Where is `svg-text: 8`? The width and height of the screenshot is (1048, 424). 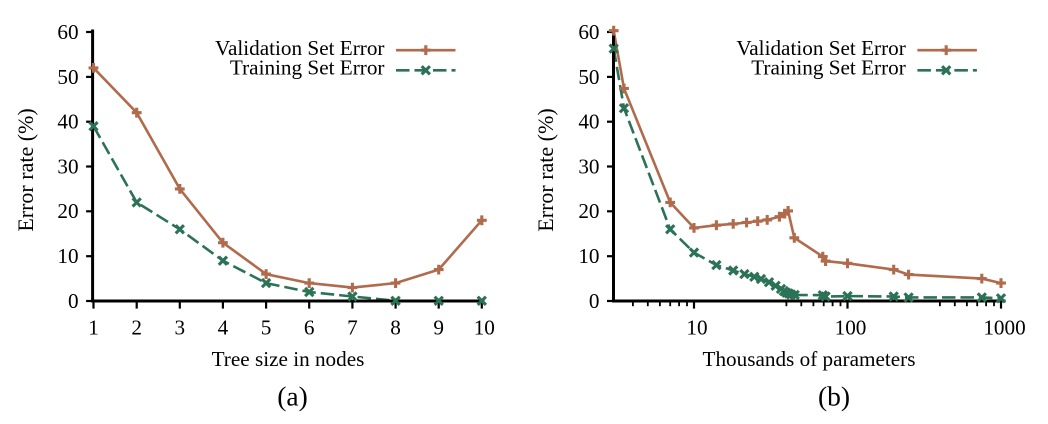
svg-text: 8 is located at coordinates (395, 328).